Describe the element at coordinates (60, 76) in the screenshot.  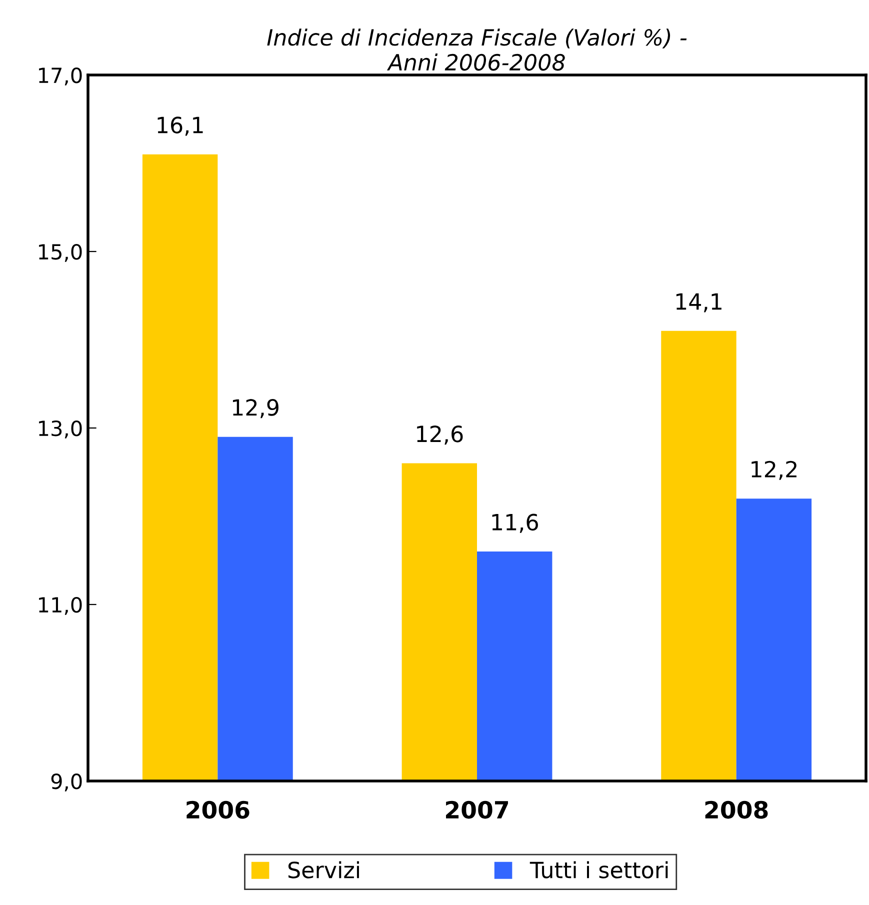
I see `y-tick-label: 17,0` at that location.